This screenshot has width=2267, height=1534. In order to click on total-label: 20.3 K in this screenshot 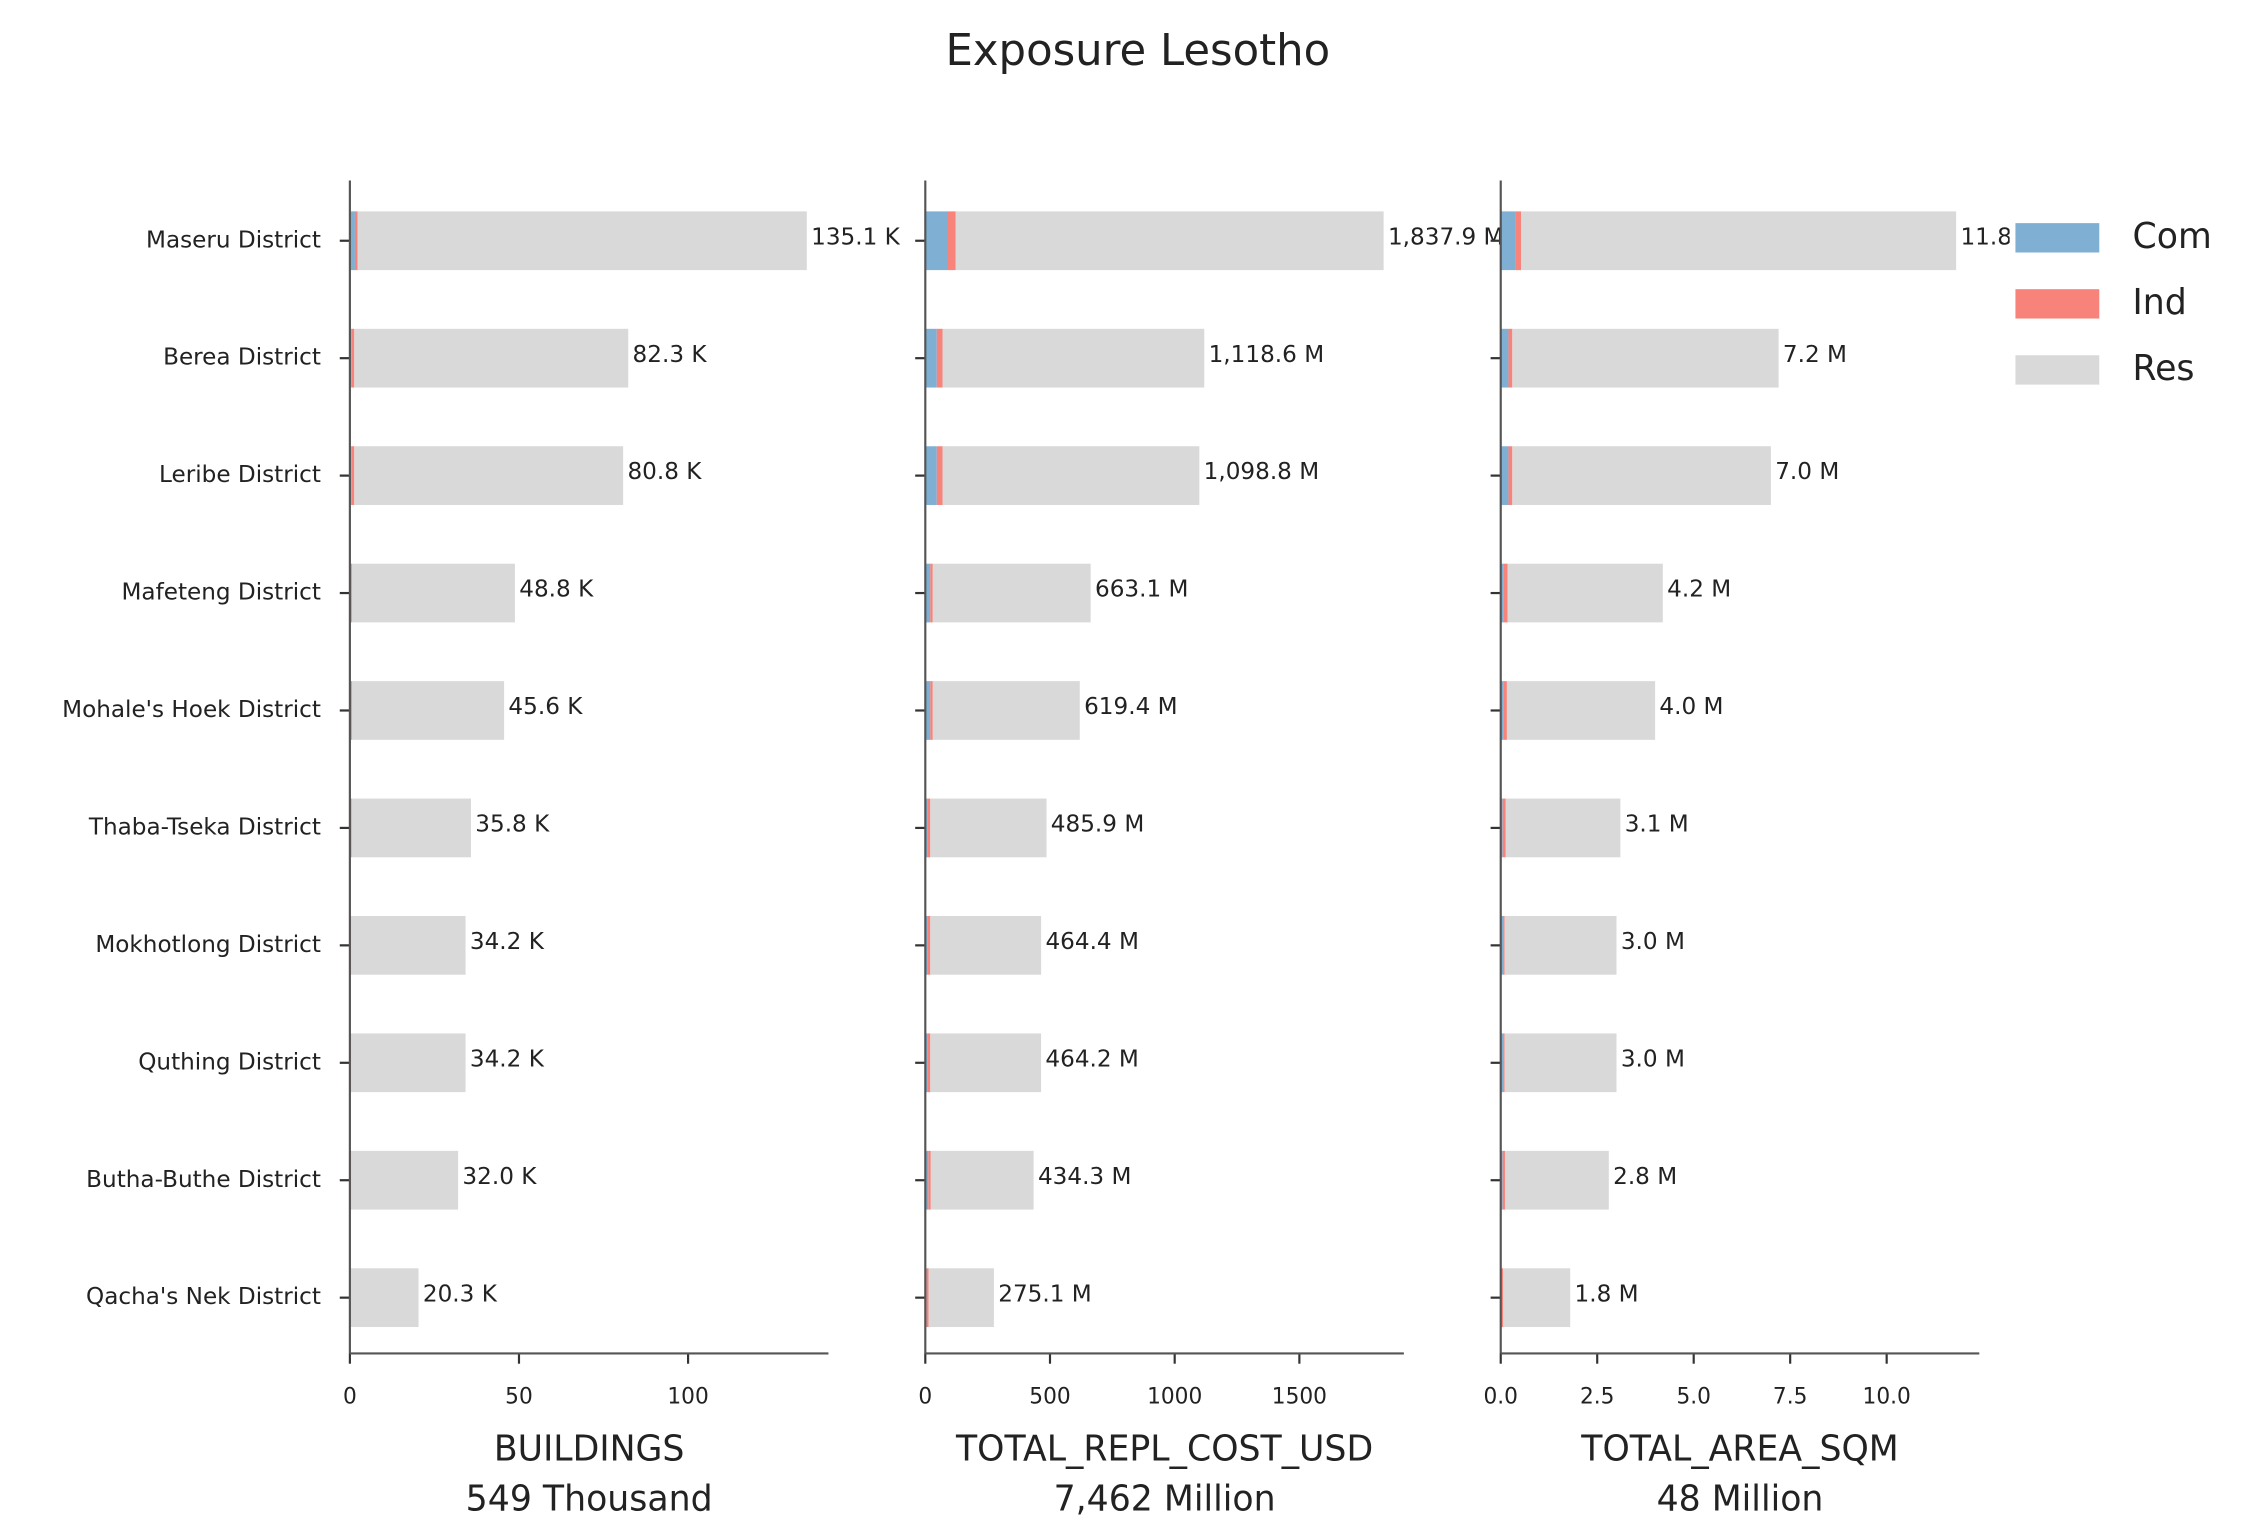, I will do `click(460, 1293)`.